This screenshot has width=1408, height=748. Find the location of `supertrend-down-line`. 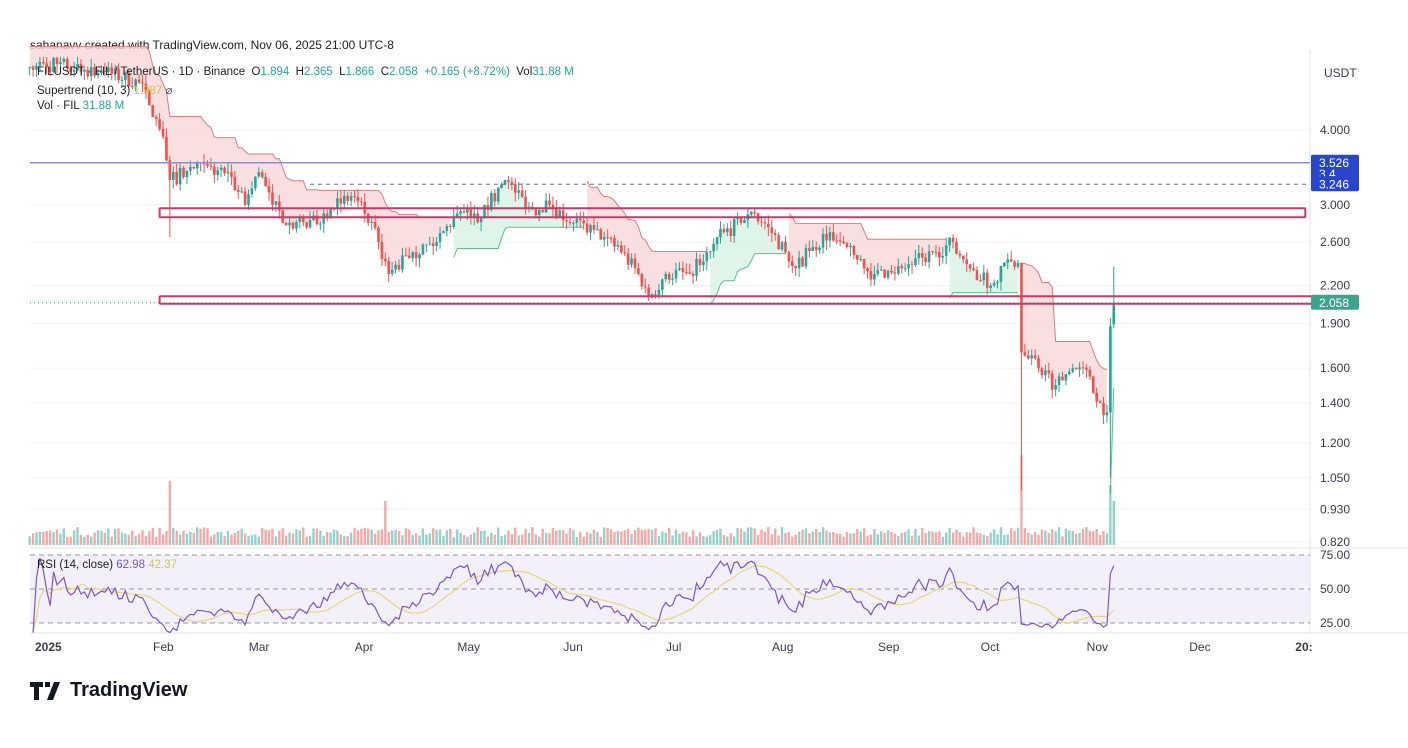

supertrend-down-line is located at coordinates (646, 217).